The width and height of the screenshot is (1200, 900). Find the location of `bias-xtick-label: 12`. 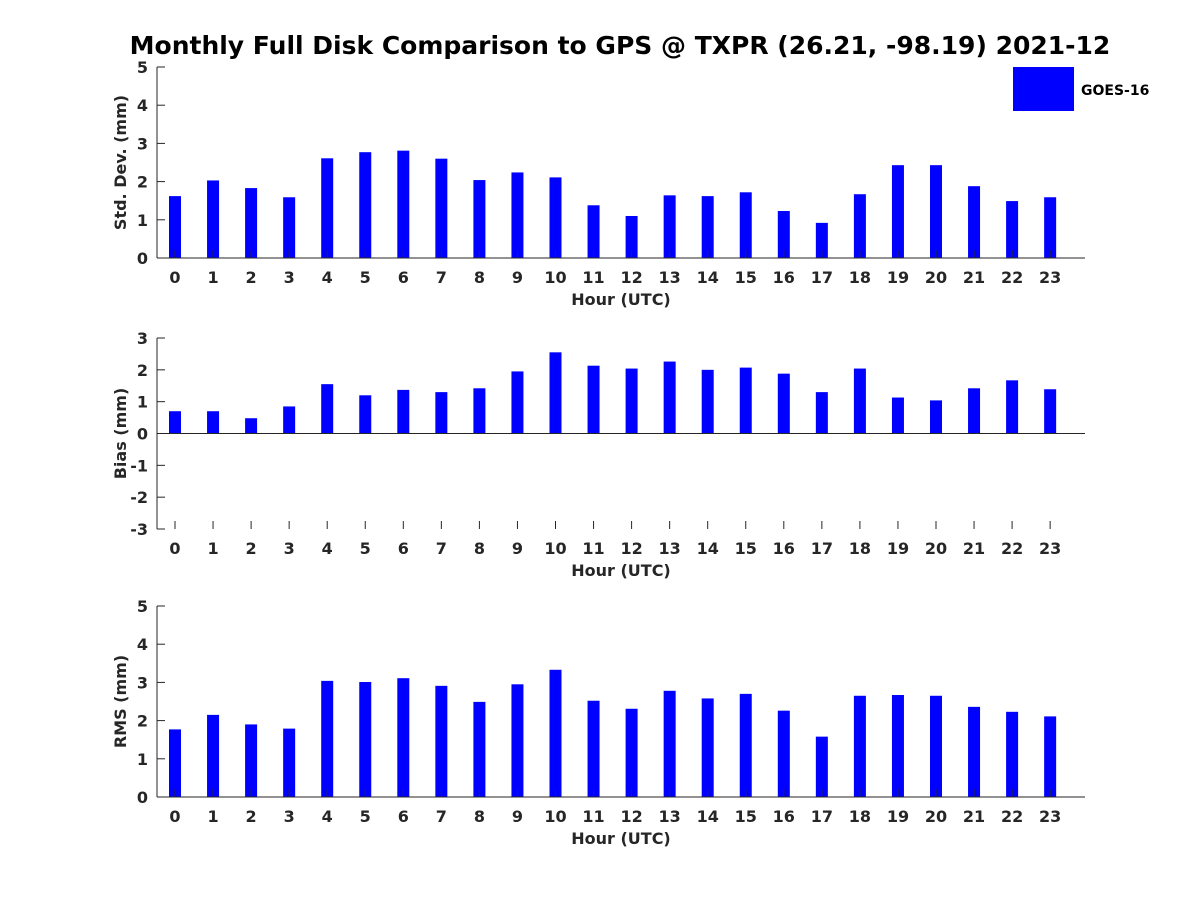

bias-xtick-label: 12 is located at coordinates (631, 548).